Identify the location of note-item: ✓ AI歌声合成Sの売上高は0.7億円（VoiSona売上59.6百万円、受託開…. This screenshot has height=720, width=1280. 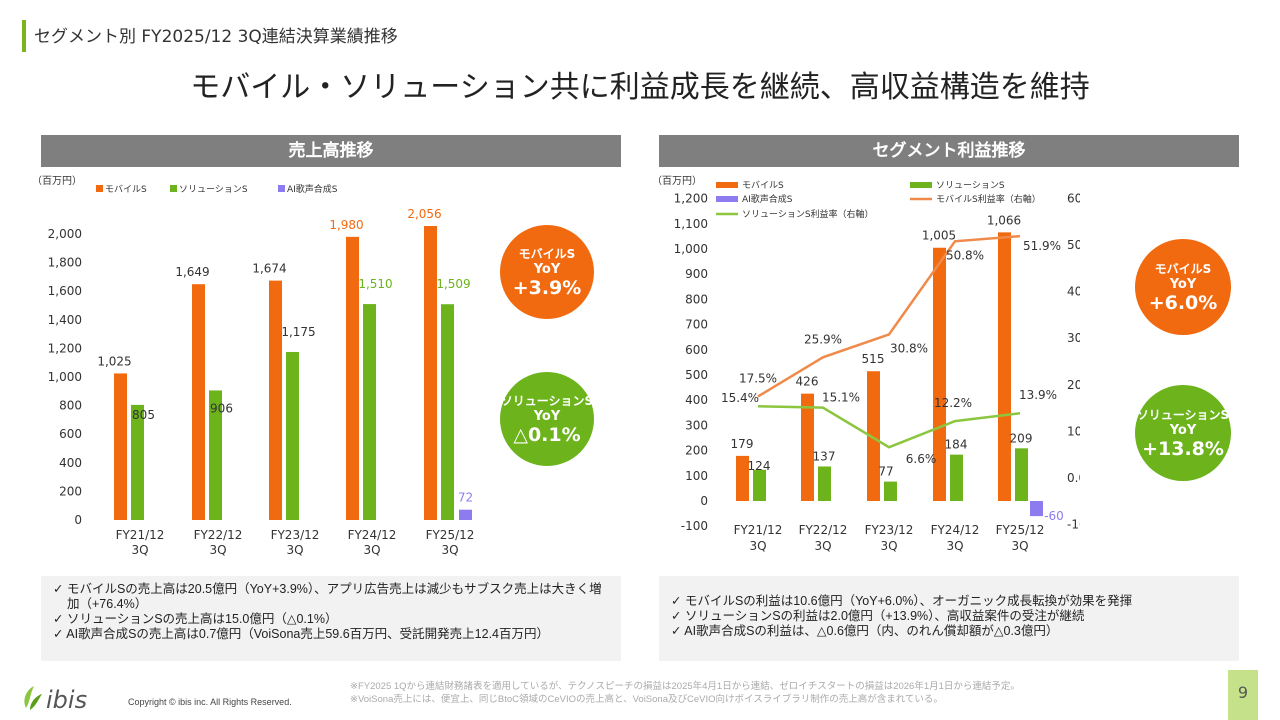
(301, 634).